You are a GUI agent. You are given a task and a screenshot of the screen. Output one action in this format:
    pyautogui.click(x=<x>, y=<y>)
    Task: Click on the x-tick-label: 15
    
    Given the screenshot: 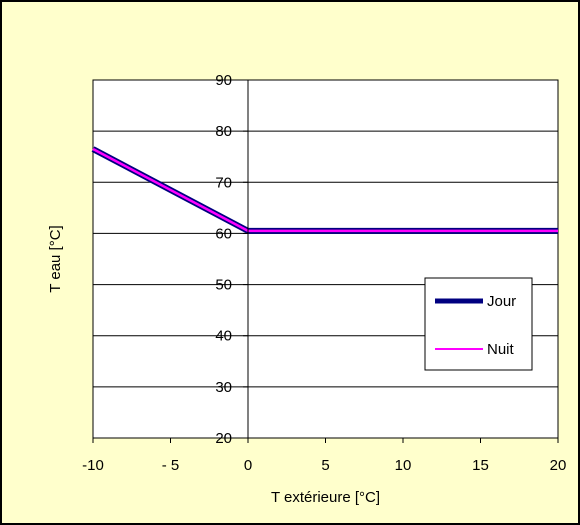 What is the action you would take?
    pyautogui.click(x=480, y=465)
    